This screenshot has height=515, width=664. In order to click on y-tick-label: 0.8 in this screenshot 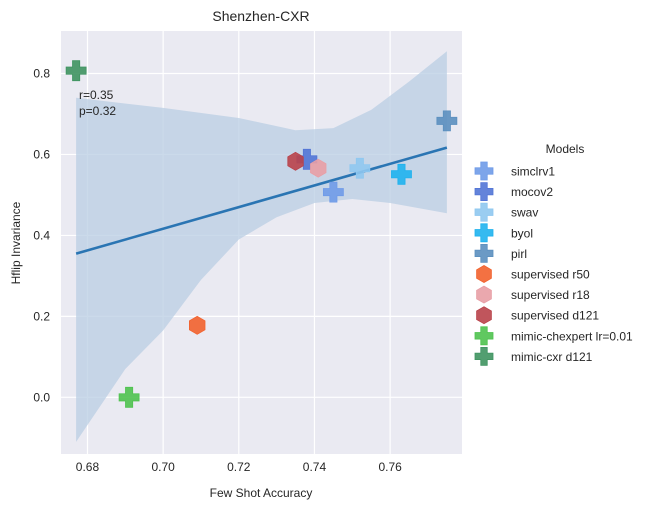, I will do `click(41, 74)`.